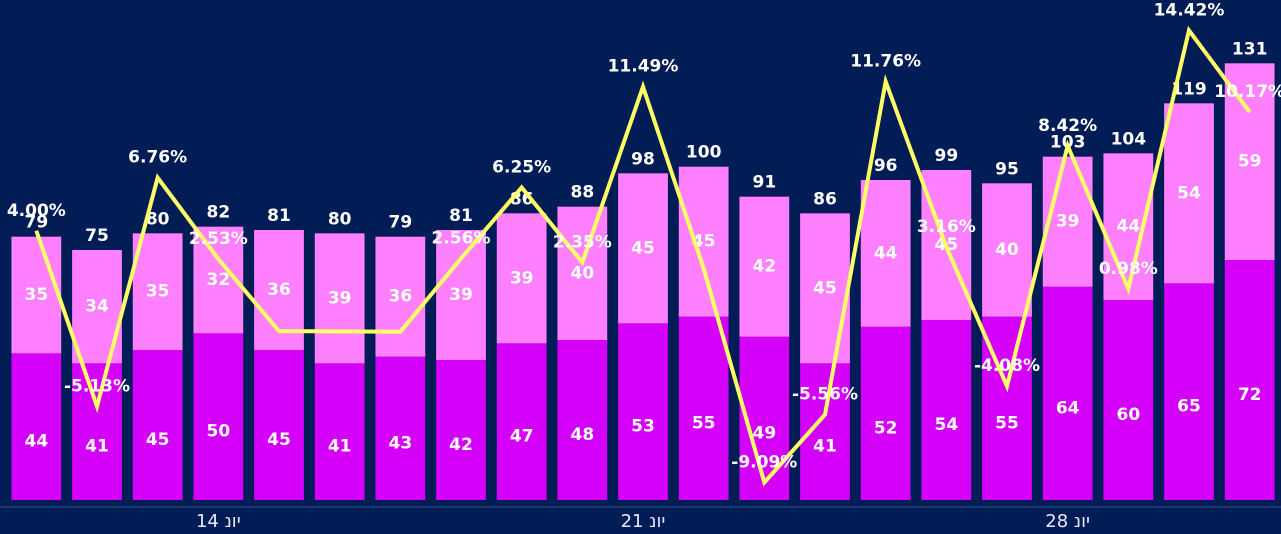 This screenshot has width=1281, height=534. I want to click on line-label: 14.42%, so click(1189, 10).